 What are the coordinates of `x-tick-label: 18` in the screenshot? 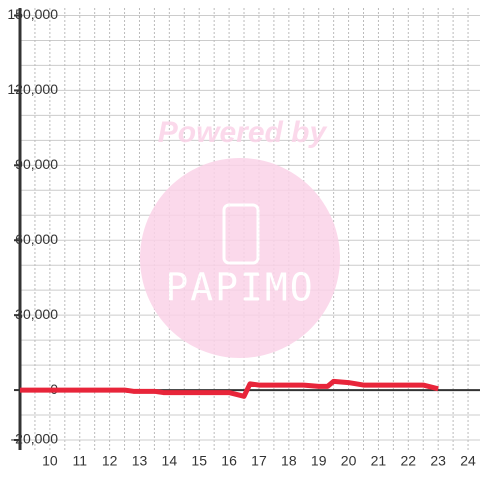 It's located at (289, 461).